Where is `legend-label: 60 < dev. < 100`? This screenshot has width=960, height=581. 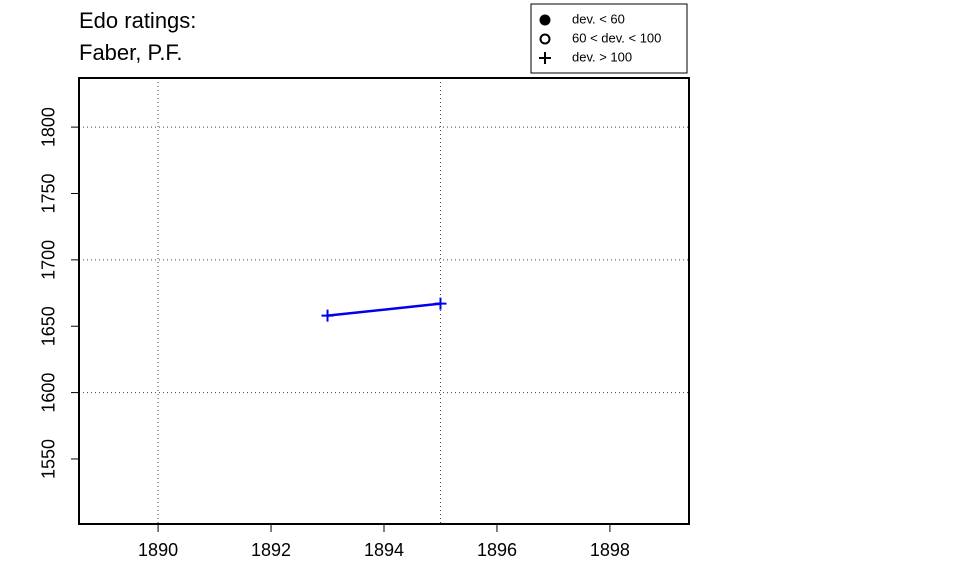
legend-label: 60 < dev. < 100 is located at coordinates (616, 37).